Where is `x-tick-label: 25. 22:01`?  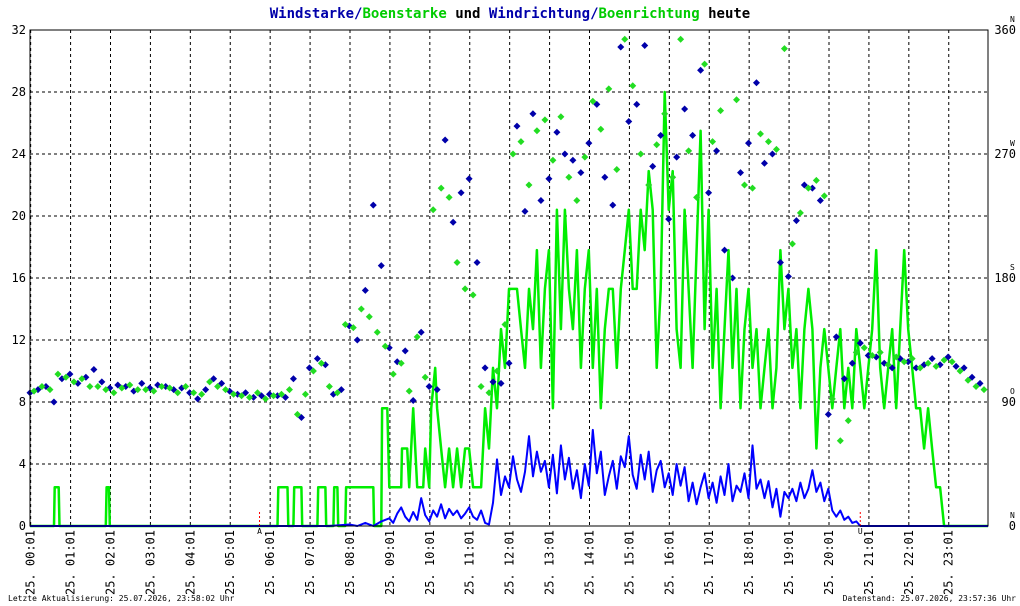 x-tick-label: 25. 22:01 is located at coordinates (909, 562).